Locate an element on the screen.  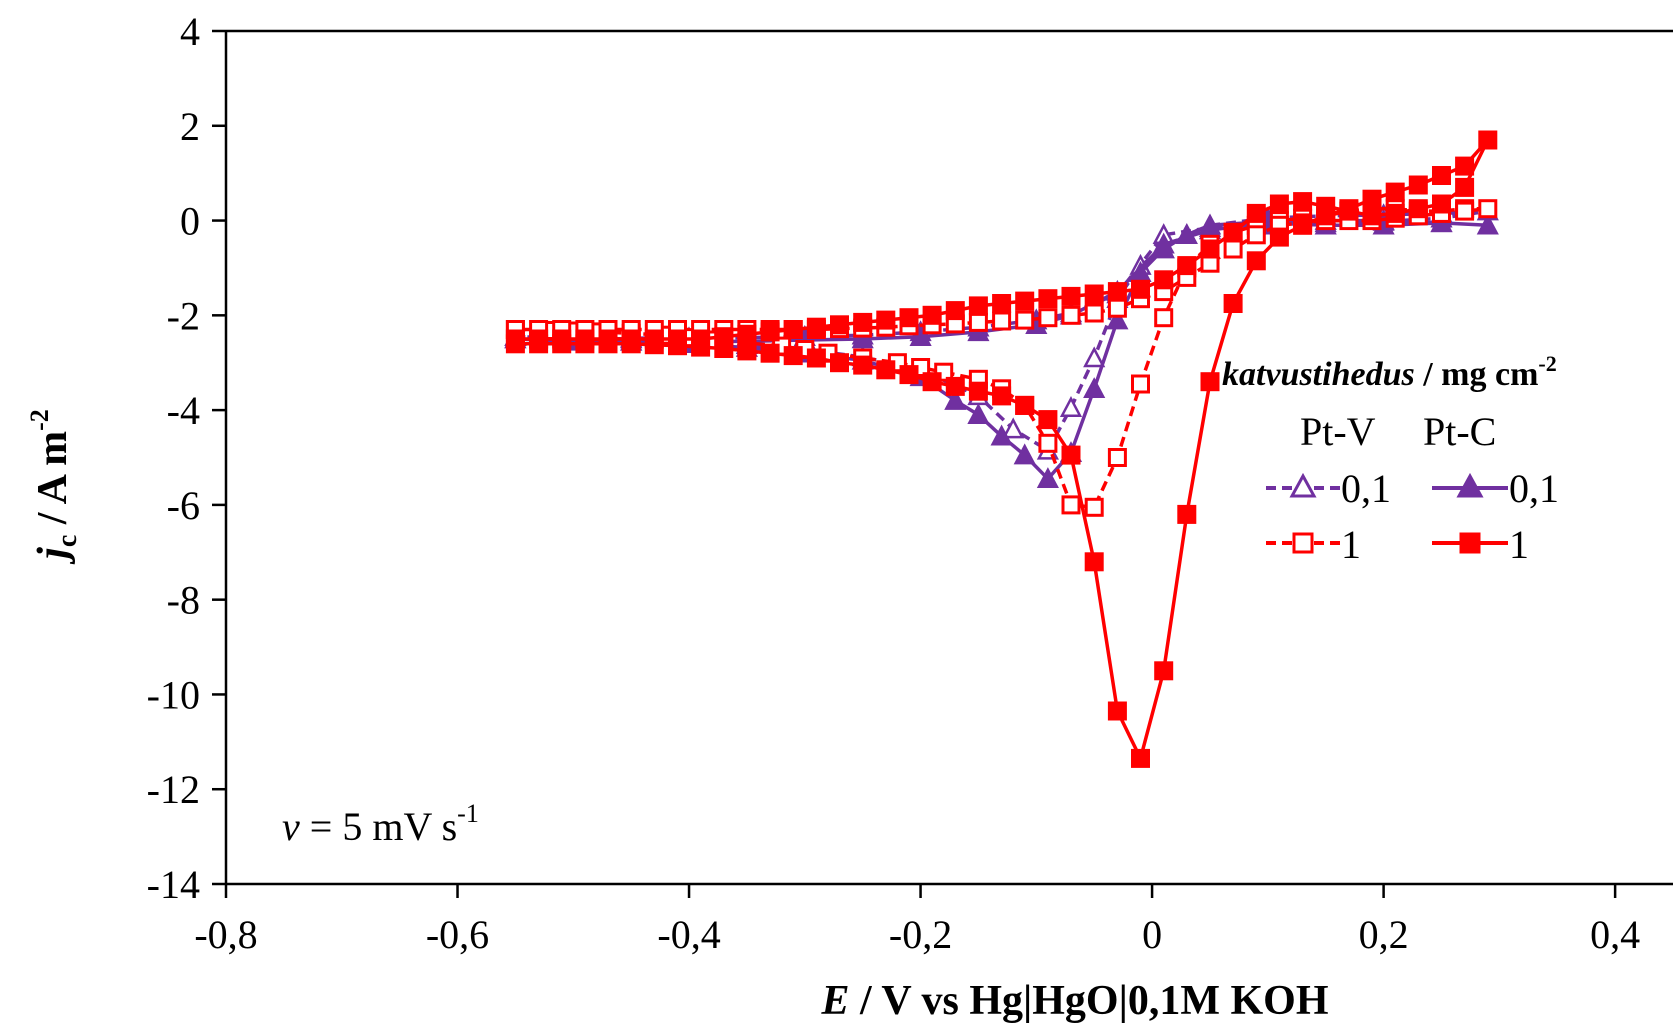
legend-swatch-pt-c-1-marker is located at coordinates (1470, 543).